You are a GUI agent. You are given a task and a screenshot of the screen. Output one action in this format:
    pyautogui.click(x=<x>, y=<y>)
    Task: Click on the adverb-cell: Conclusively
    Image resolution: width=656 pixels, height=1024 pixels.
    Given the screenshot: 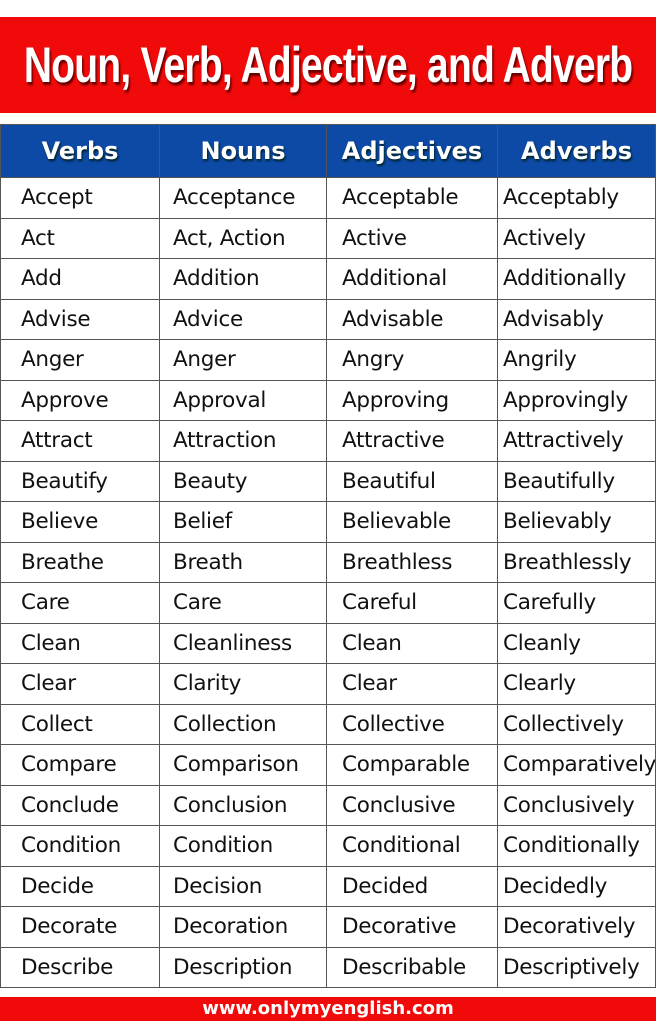 What is the action you would take?
    pyautogui.click(x=576, y=805)
    